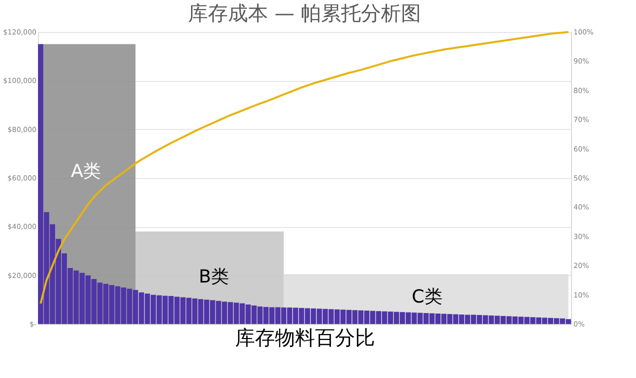  What do you see at coordinates (427, 297) in the screenshot?
I see `annotation: C类` at bounding box center [427, 297].